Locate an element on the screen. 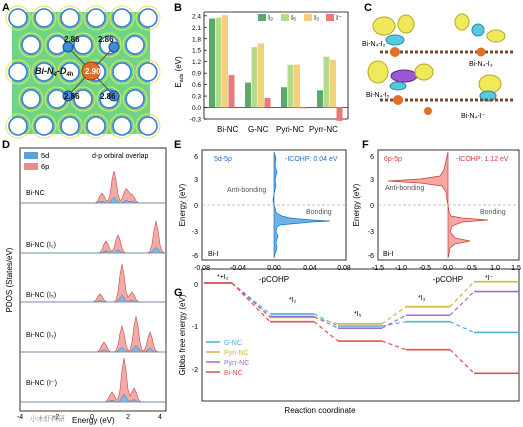 The height and width of the screenshot is (427, 523). panel-g-letter: G is located at coordinates (178, 293).